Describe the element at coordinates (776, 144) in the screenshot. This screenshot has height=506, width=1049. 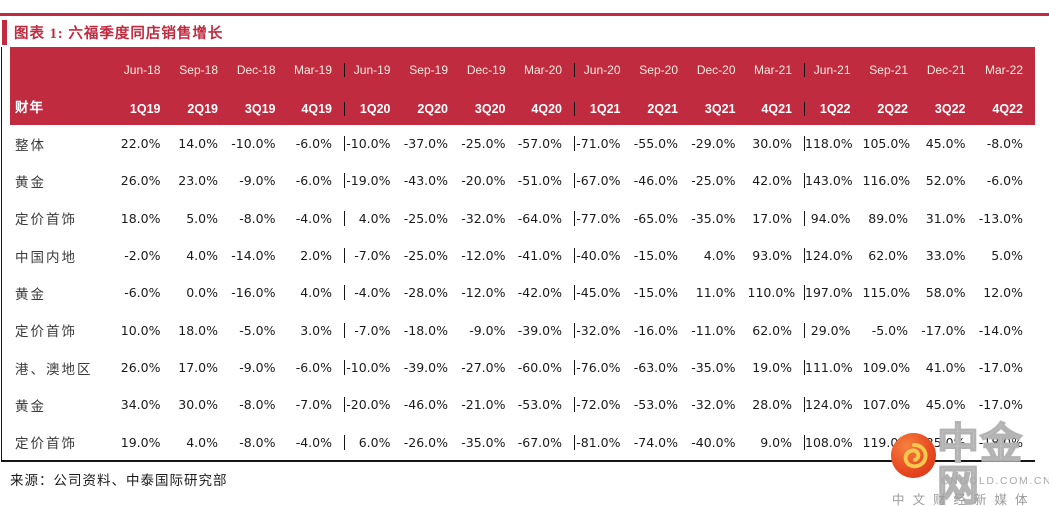
I see `cell-value: 30.0%` at that location.